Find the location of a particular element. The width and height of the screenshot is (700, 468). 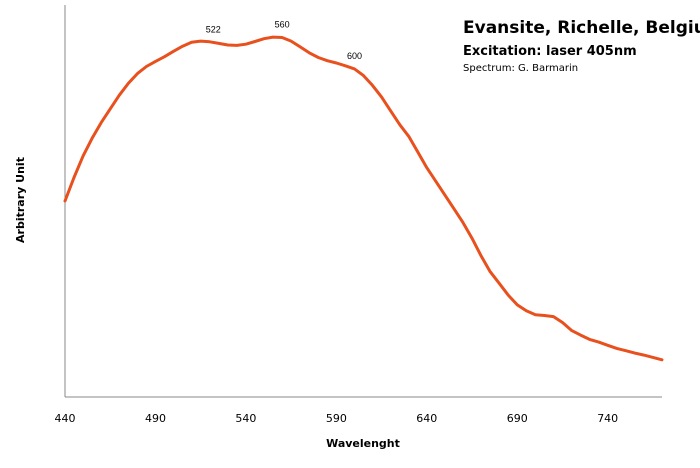

x-tick-label: 690 is located at coordinates (517, 418).